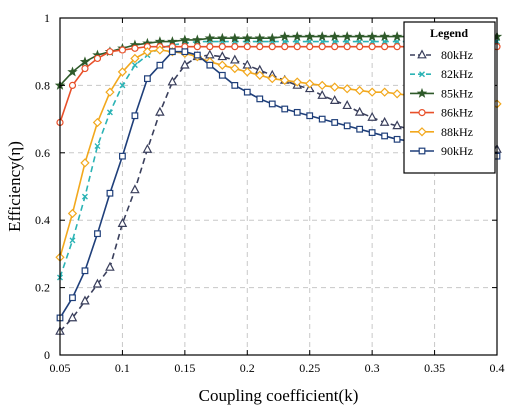 The width and height of the screenshot is (505, 412). What do you see at coordinates (457, 93) in the screenshot?
I see `legend-label: 85kHz` at bounding box center [457, 93].